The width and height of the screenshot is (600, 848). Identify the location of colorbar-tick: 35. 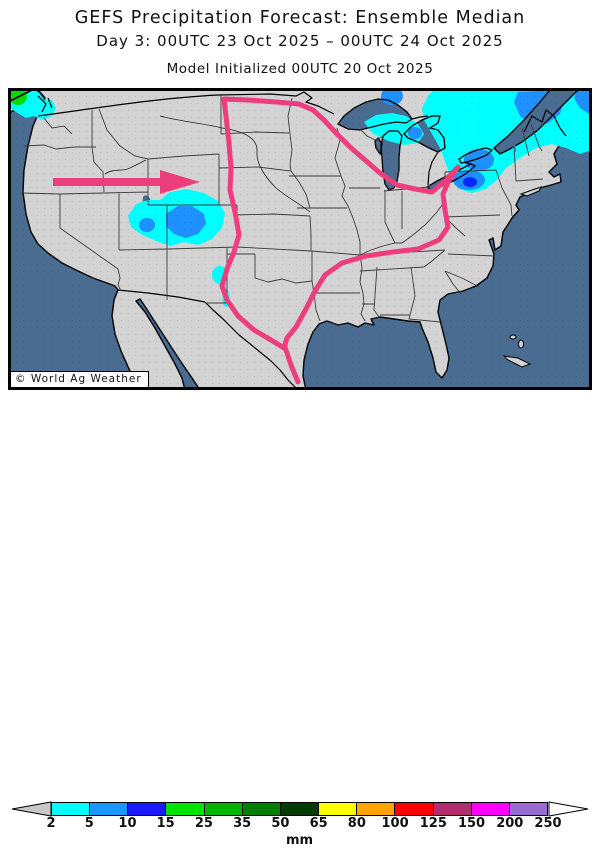
(242, 823).